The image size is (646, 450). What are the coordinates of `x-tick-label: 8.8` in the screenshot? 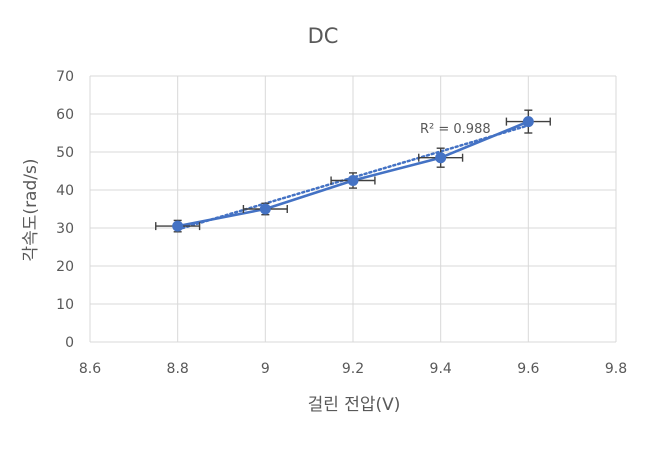 It's located at (178, 369).